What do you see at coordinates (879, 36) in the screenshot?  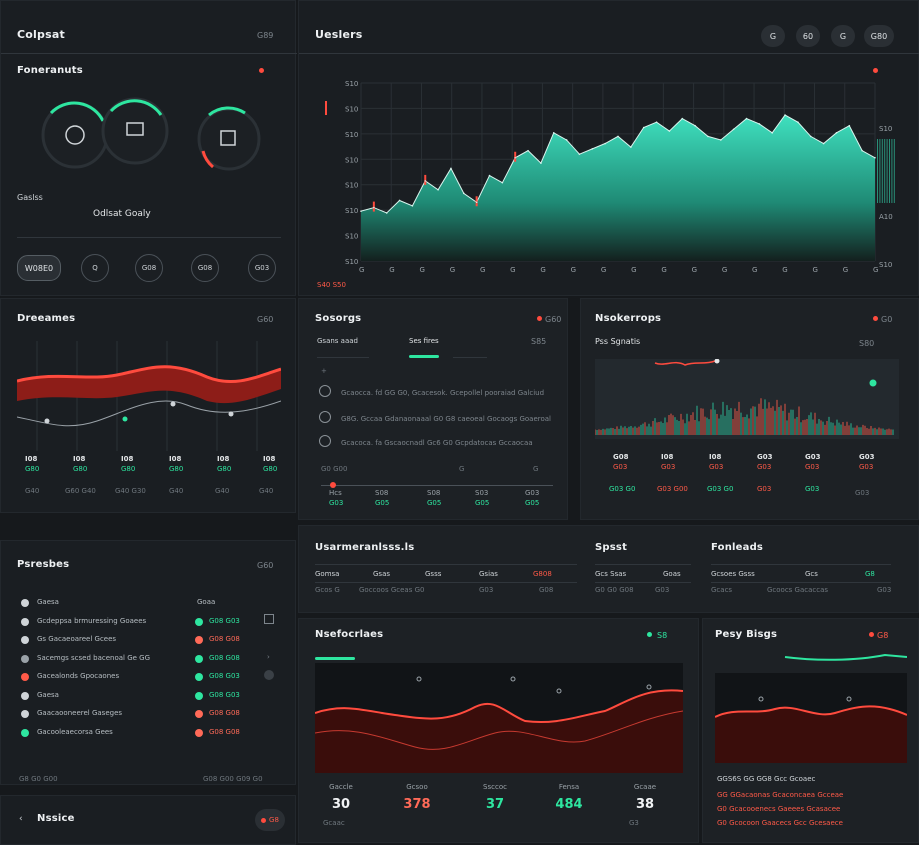 I see `toolbar-button: G80` at bounding box center [879, 36].